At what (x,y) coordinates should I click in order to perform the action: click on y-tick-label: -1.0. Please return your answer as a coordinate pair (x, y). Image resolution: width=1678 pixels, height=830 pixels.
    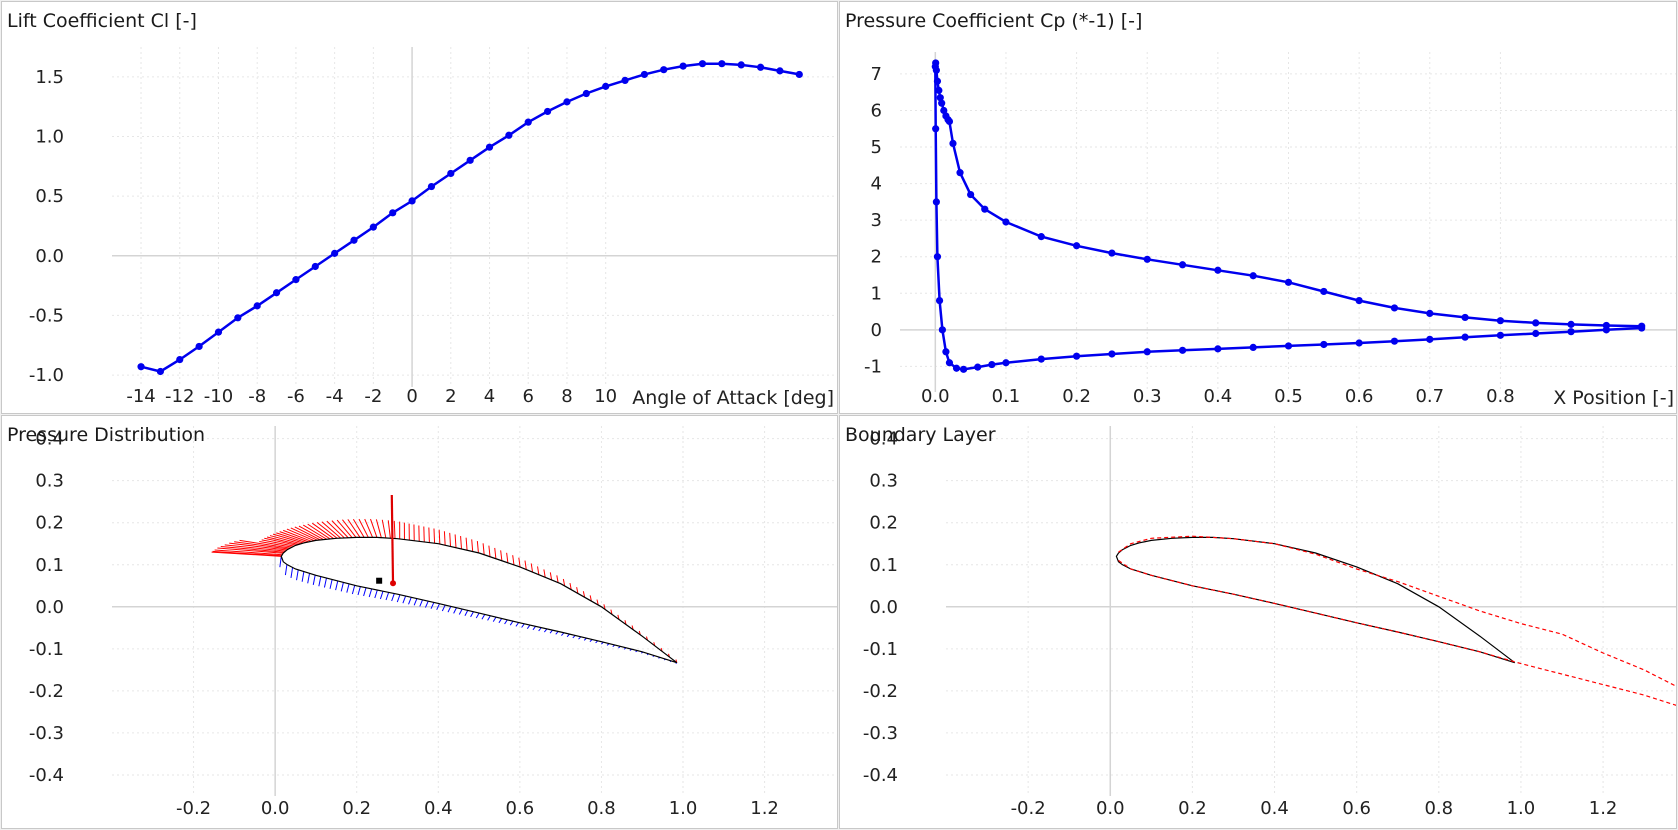
    Looking at the image, I should click on (46, 375).